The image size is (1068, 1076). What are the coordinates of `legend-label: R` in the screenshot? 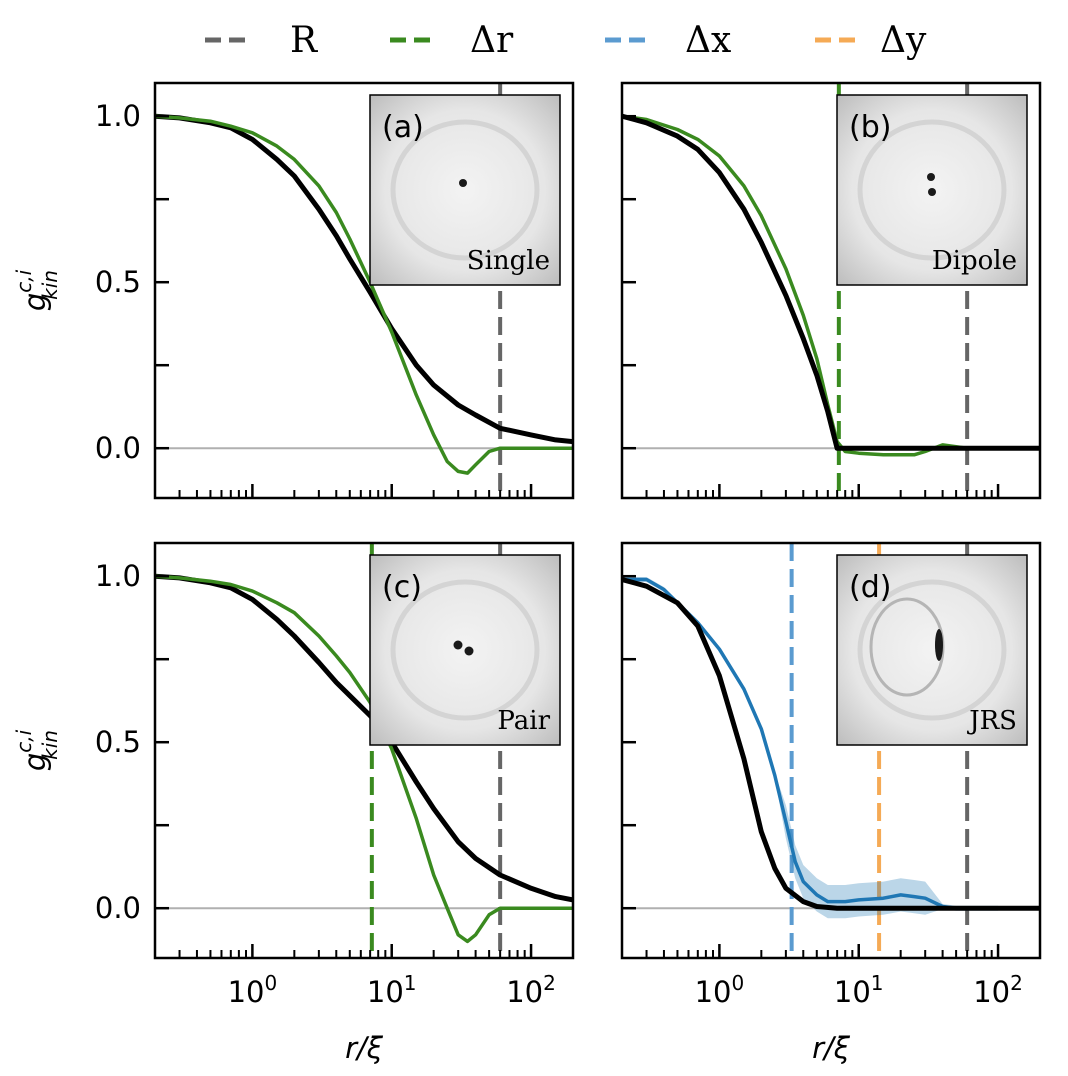 It's located at (304, 40).